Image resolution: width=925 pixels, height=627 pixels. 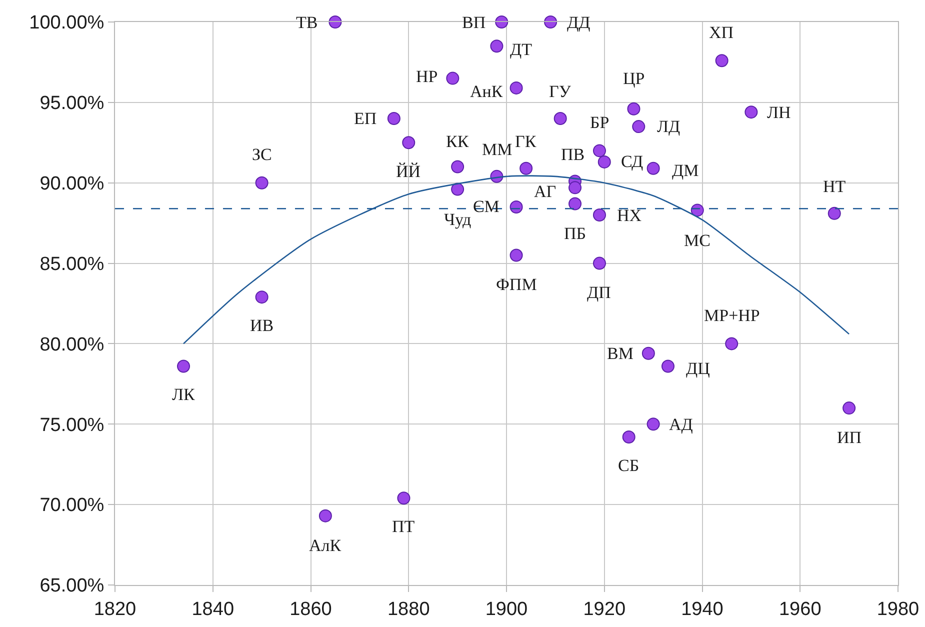 I want to click on x-tick-label: 1960, so click(x=800, y=609).